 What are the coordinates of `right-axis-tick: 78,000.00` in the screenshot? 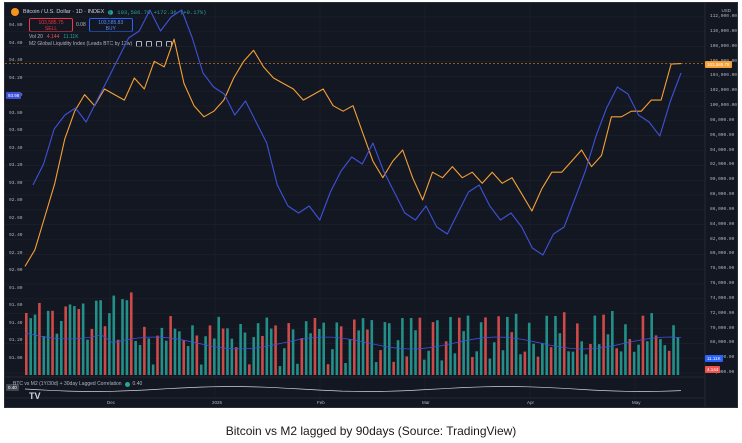 It's located at (722, 269).